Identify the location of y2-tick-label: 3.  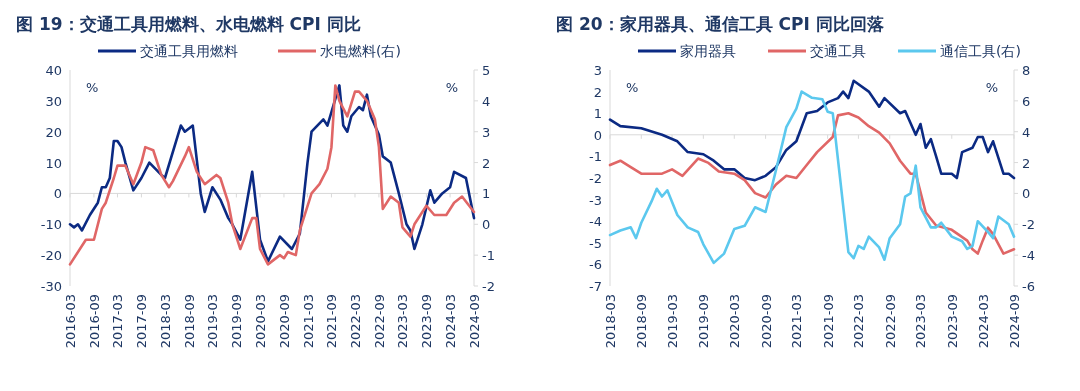
(486, 132).